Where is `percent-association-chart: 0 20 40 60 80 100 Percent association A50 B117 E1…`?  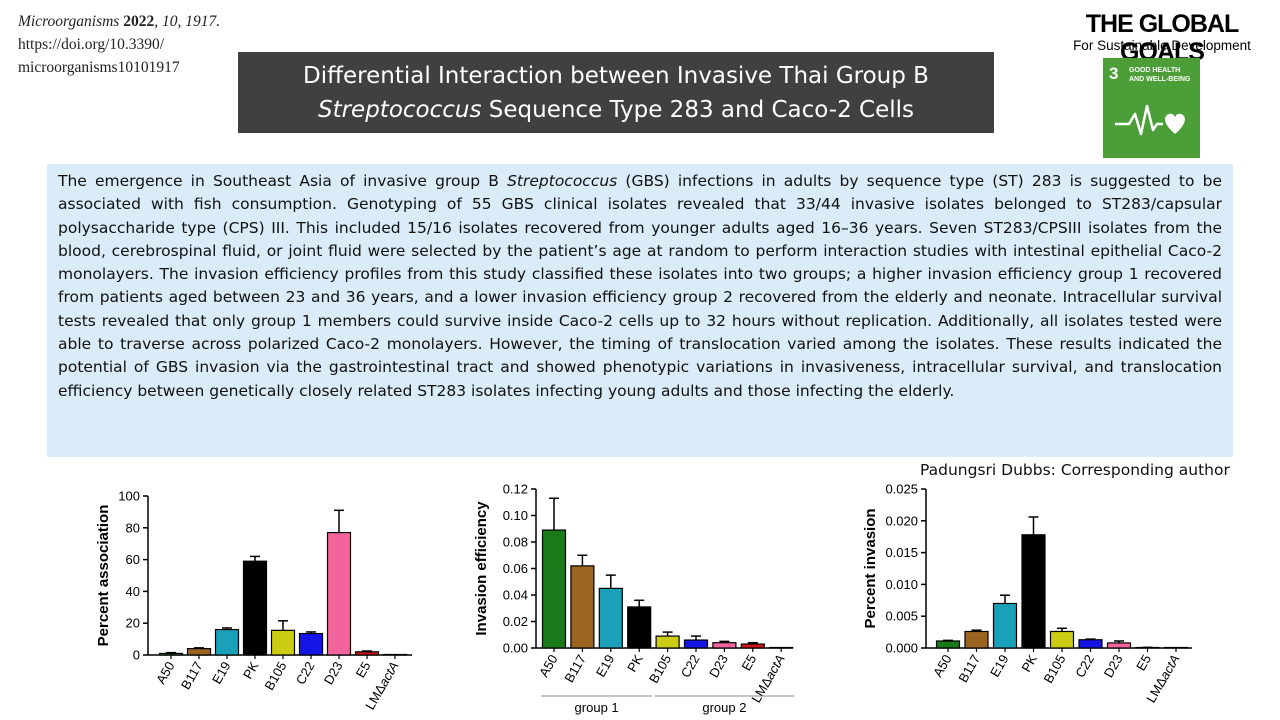
percent-association-chart: 0 20 40 60 80 100 Percent association A50 B117 E1… is located at coordinates (253, 600).